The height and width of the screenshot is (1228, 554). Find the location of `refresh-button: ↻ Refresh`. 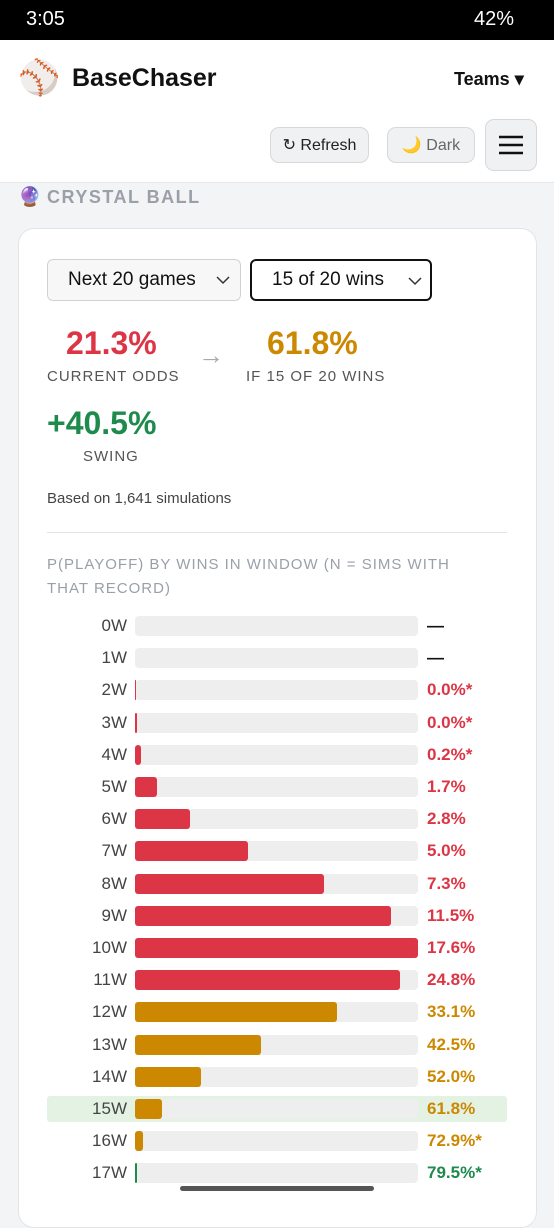

refresh-button: ↻ Refresh is located at coordinates (319, 145).